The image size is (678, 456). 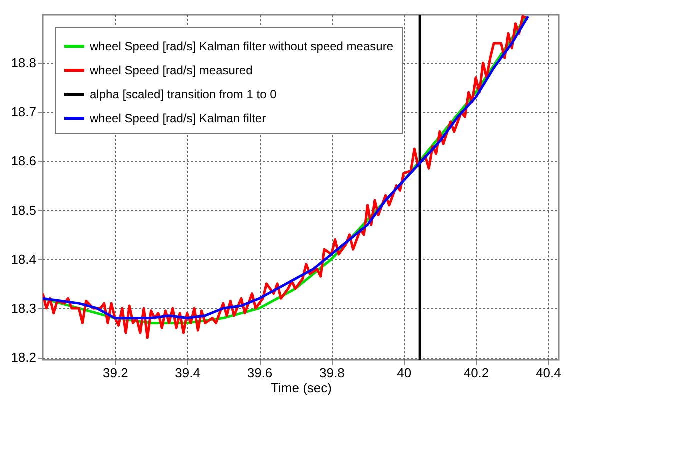 I want to click on x-tick-label: 39.4, so click(x=187, y=373).